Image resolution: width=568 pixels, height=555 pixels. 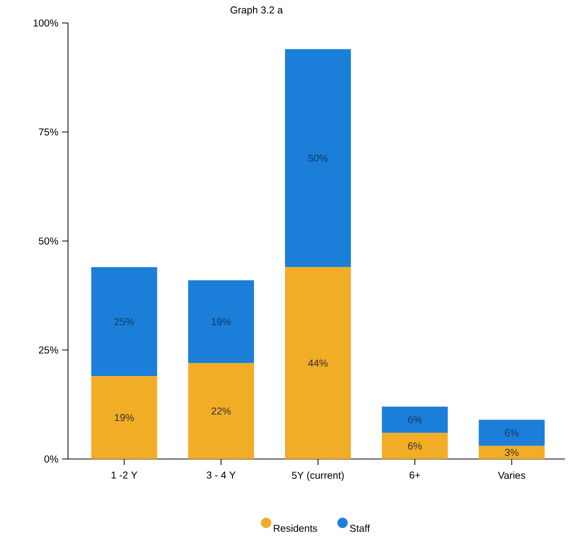 I want to click on y-tick-label: 100%, so click(x=46, y=23).